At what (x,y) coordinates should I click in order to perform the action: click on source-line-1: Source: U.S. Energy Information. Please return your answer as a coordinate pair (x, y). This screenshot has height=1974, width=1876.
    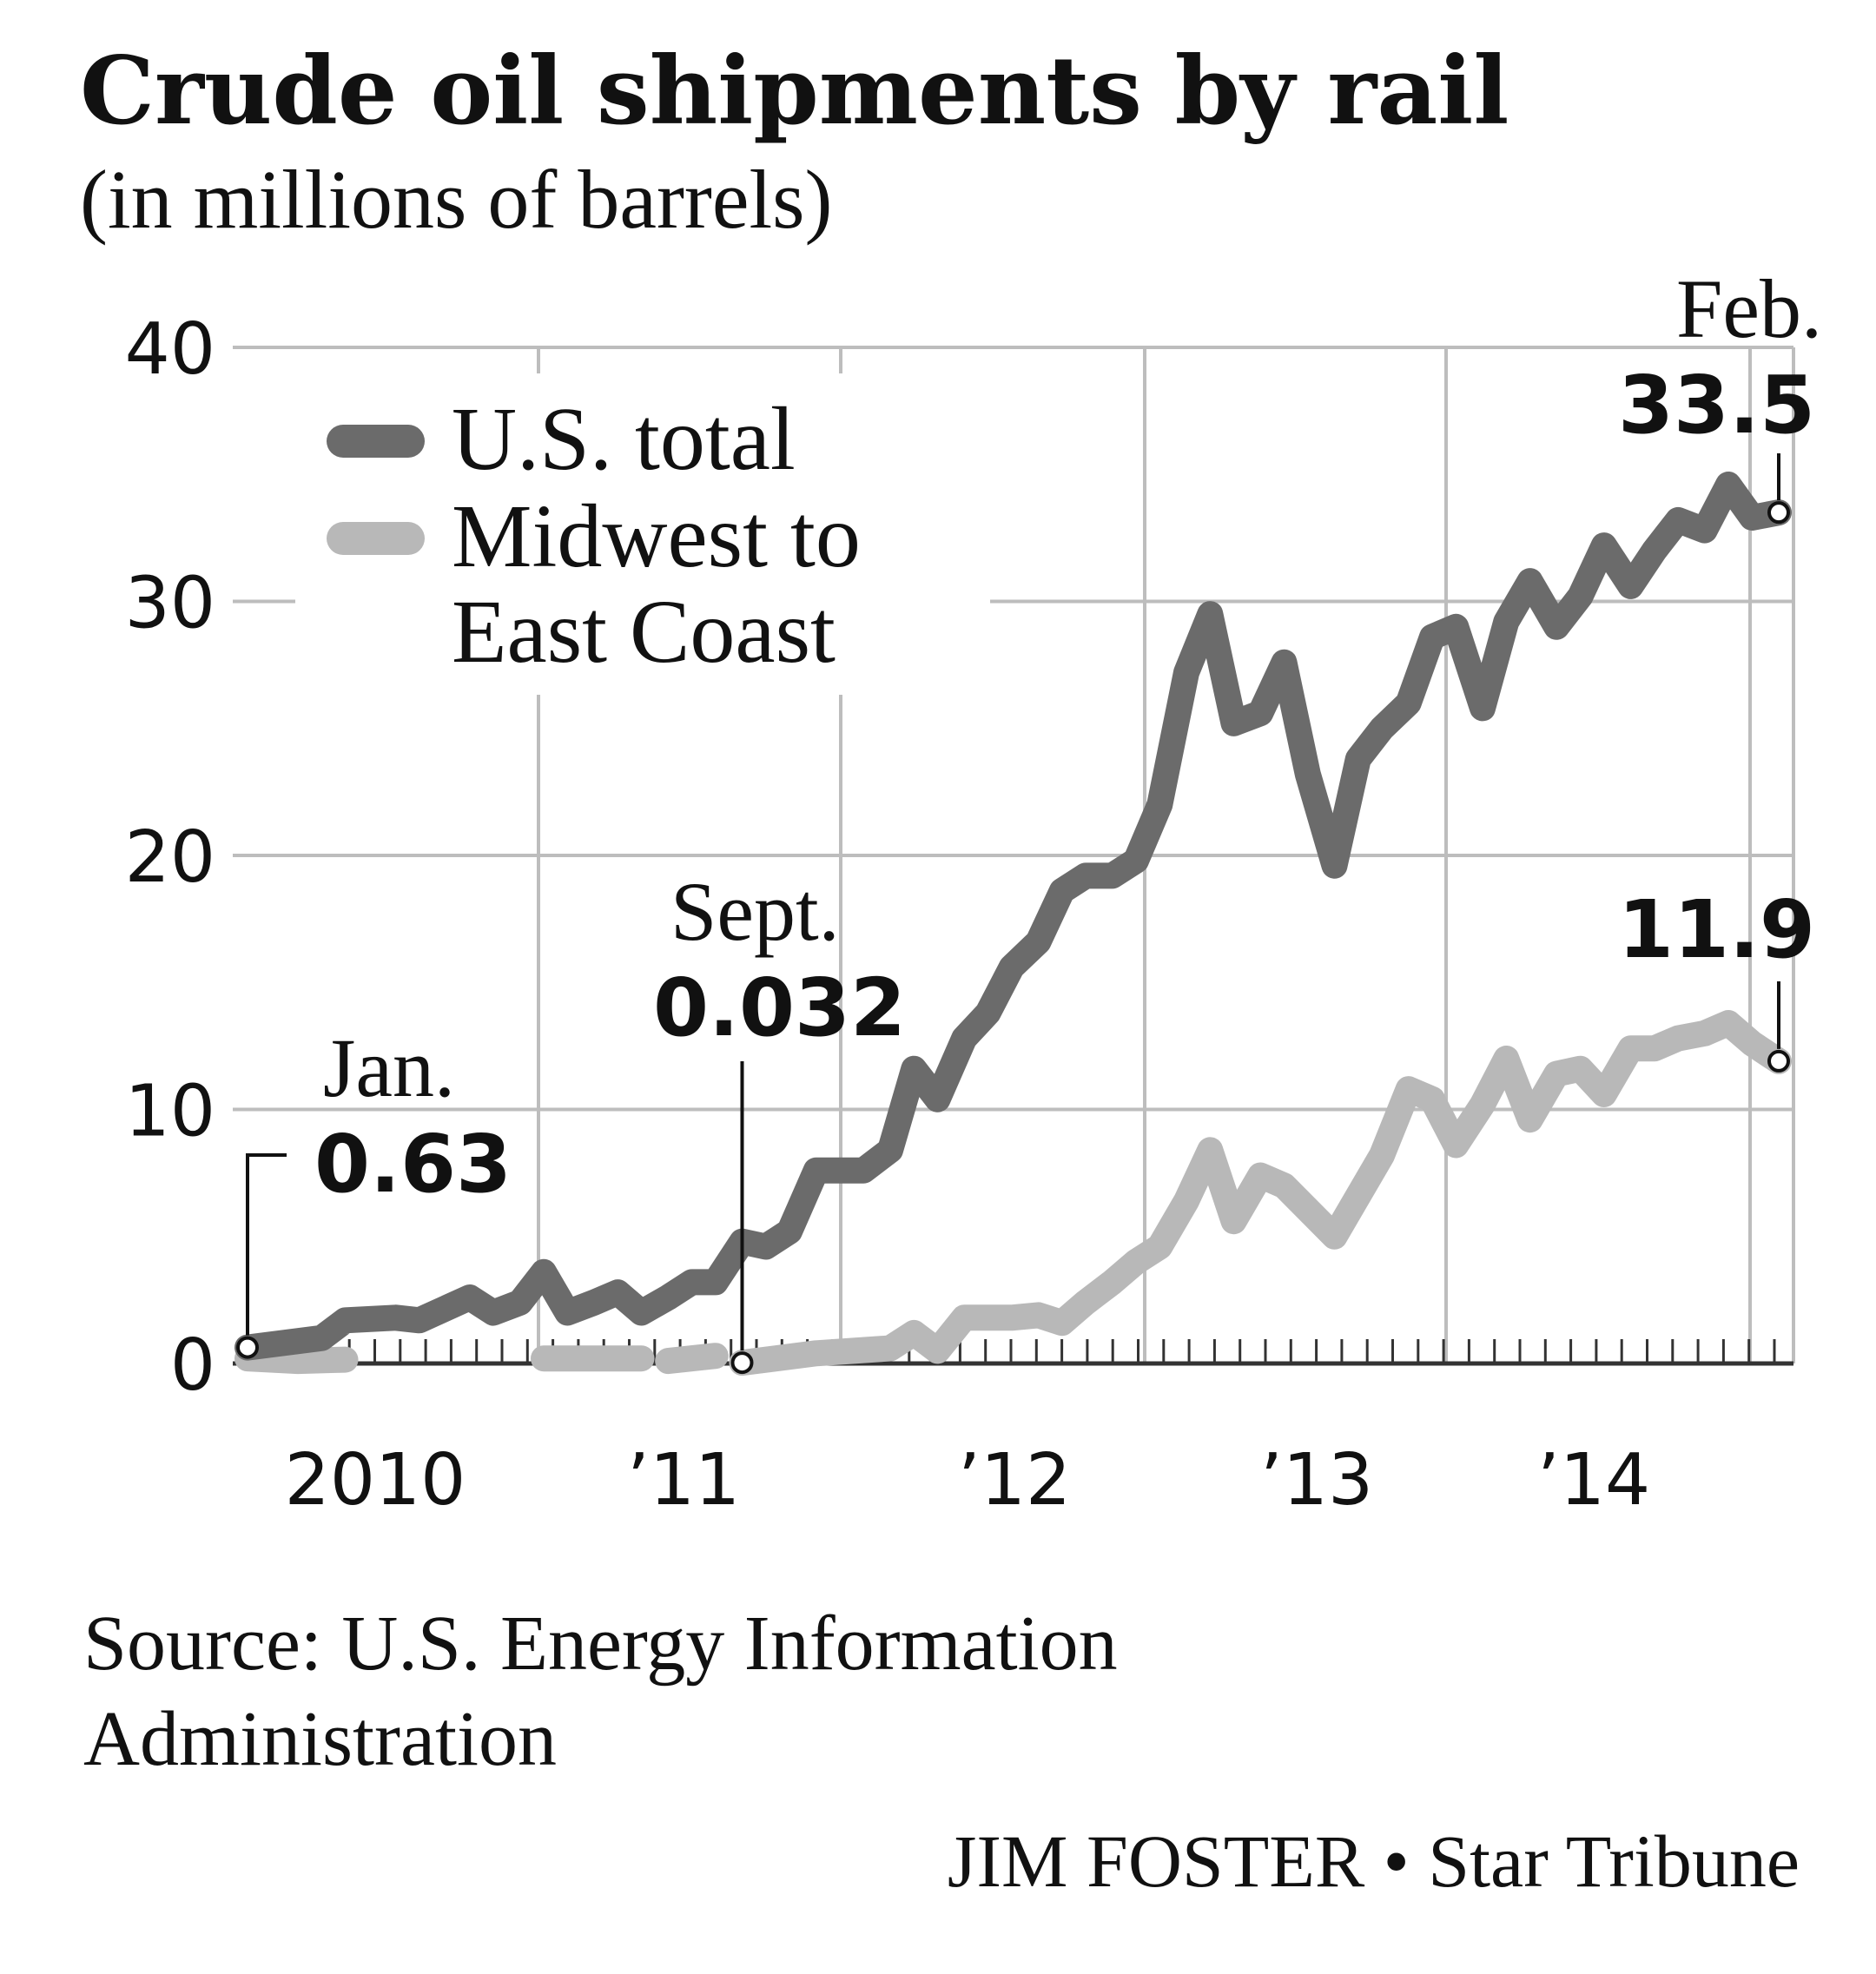
    Looking at the image, I should click on (600, 1644).